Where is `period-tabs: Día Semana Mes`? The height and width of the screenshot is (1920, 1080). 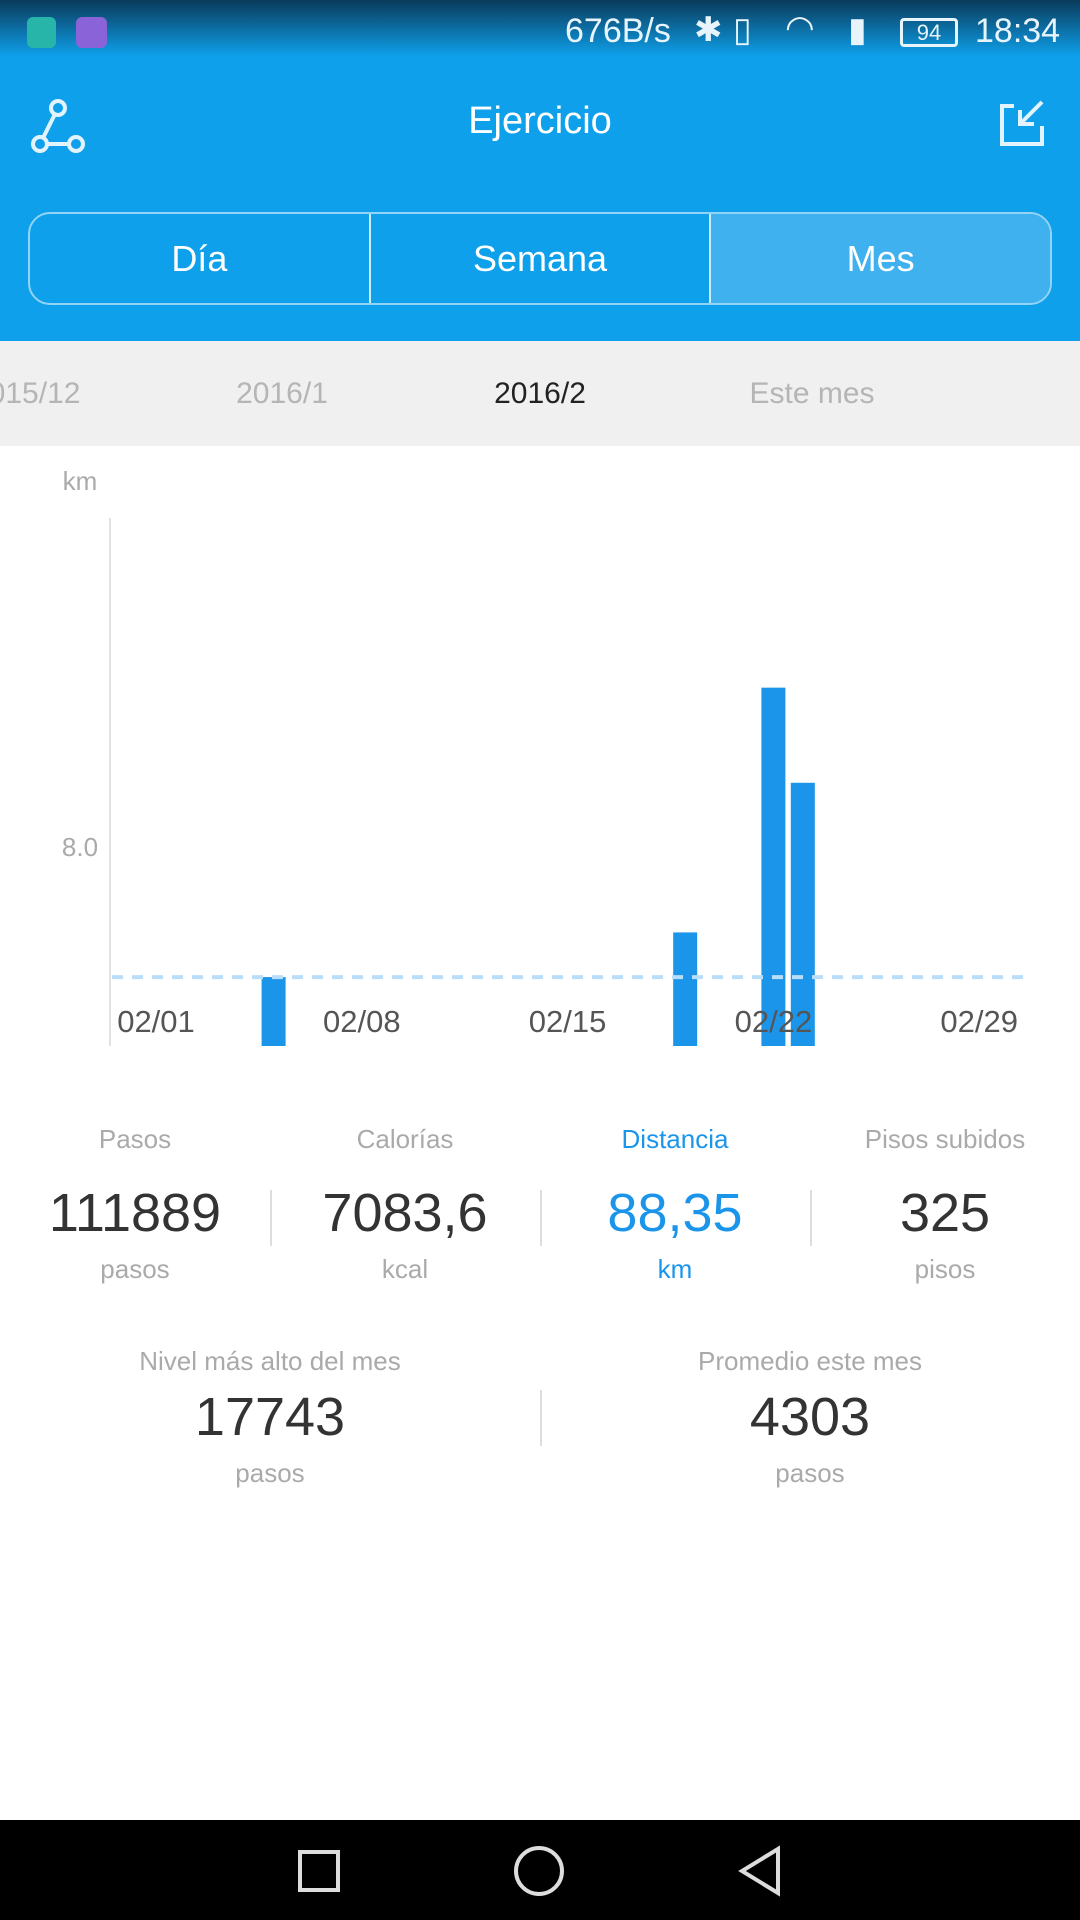
period-tabs: Día Semana Mes is located at coordinates (540, 258).